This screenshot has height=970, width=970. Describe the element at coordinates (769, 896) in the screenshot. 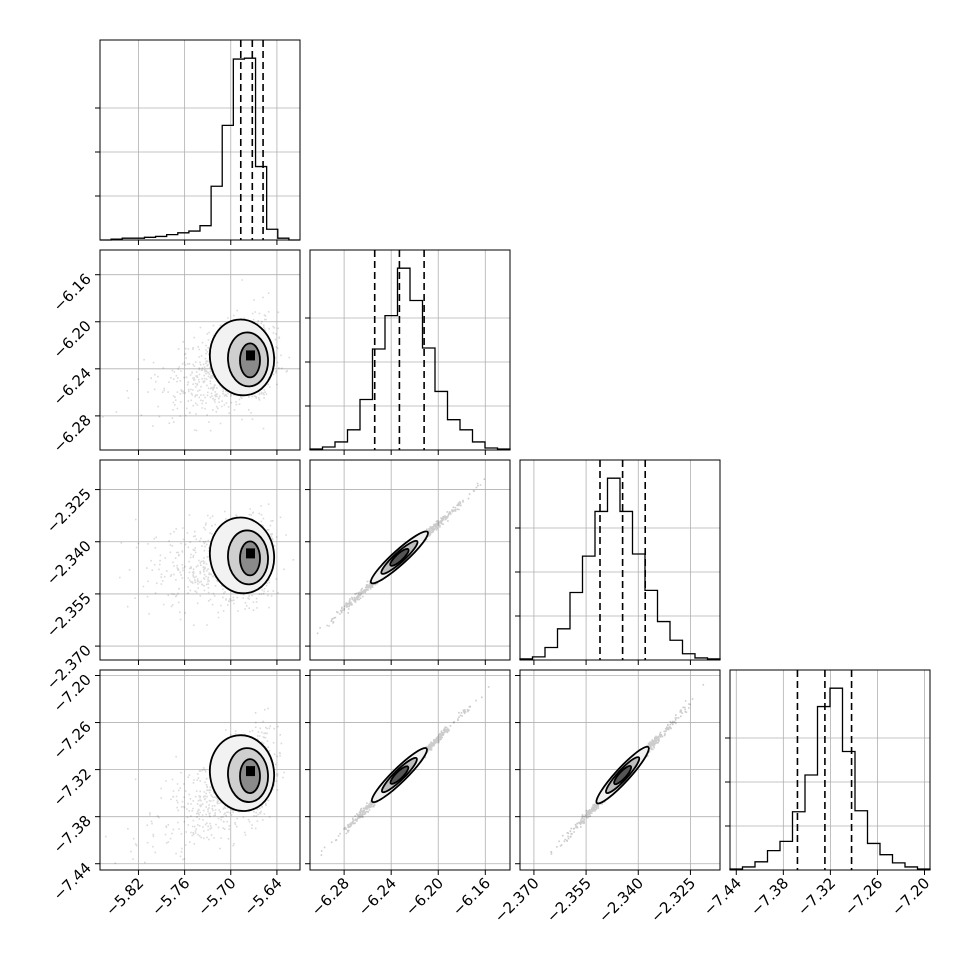

I see `x-tick-label: −7.38` at that location.